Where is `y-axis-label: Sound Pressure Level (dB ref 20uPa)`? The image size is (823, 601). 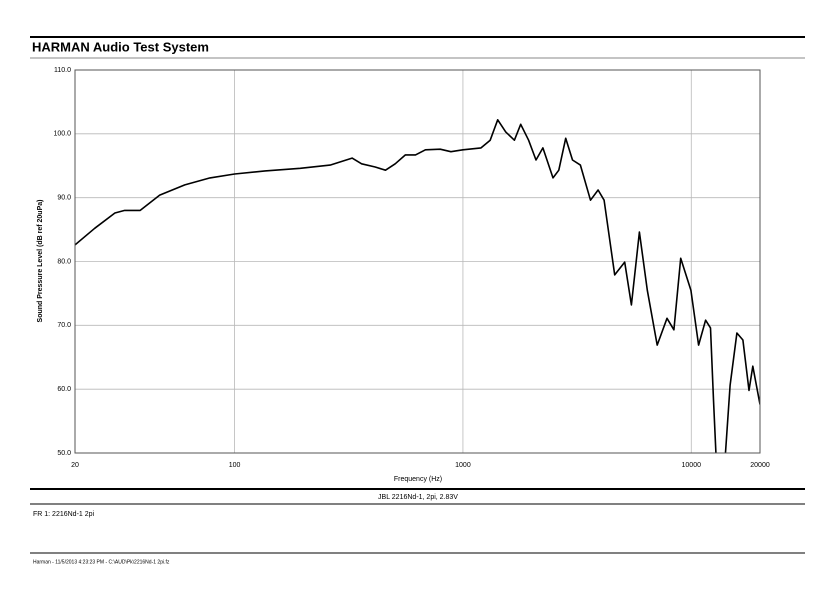 y-axis-label: Sound Pressure Level (dB ref 20uPa) is located at coordinates (40, 261).